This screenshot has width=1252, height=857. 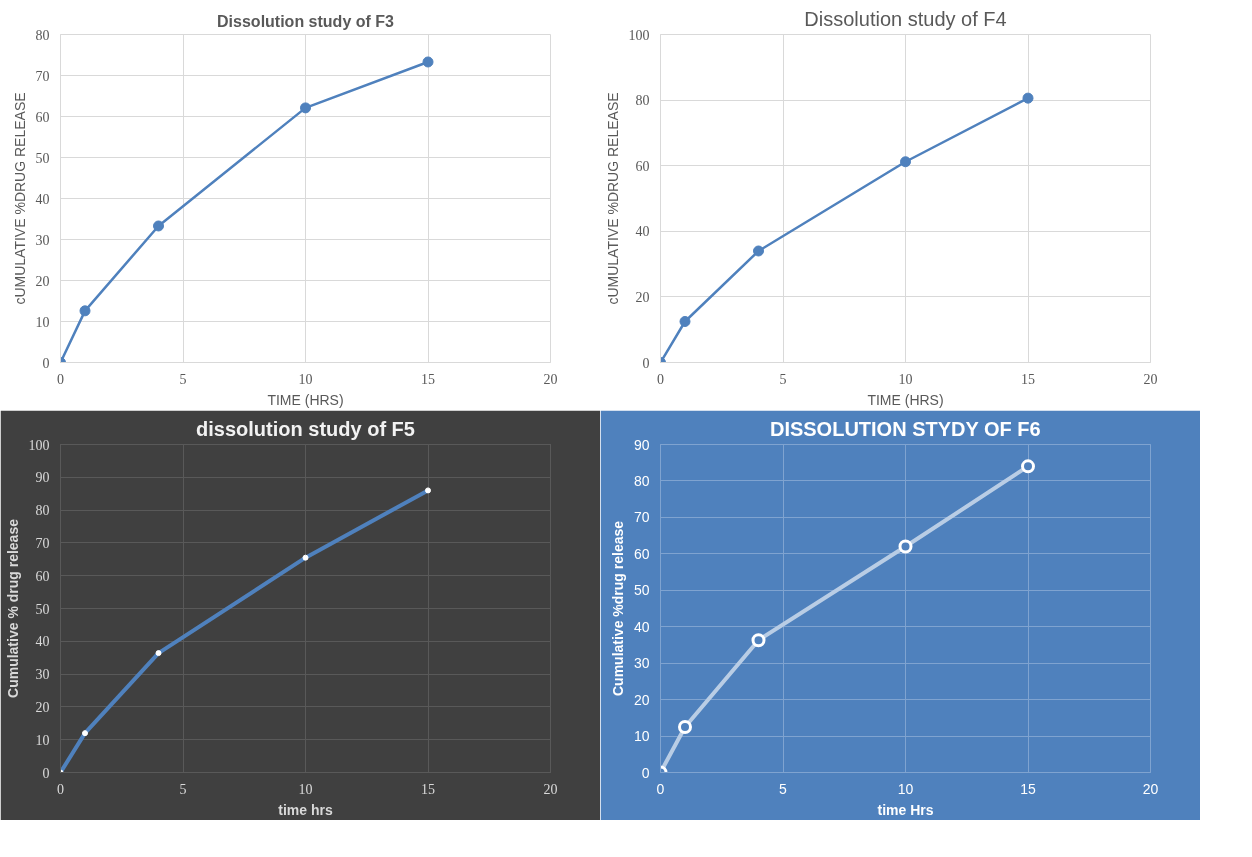 I want to click on x-axis-title: time Hrs, so click(x=905, y=809).